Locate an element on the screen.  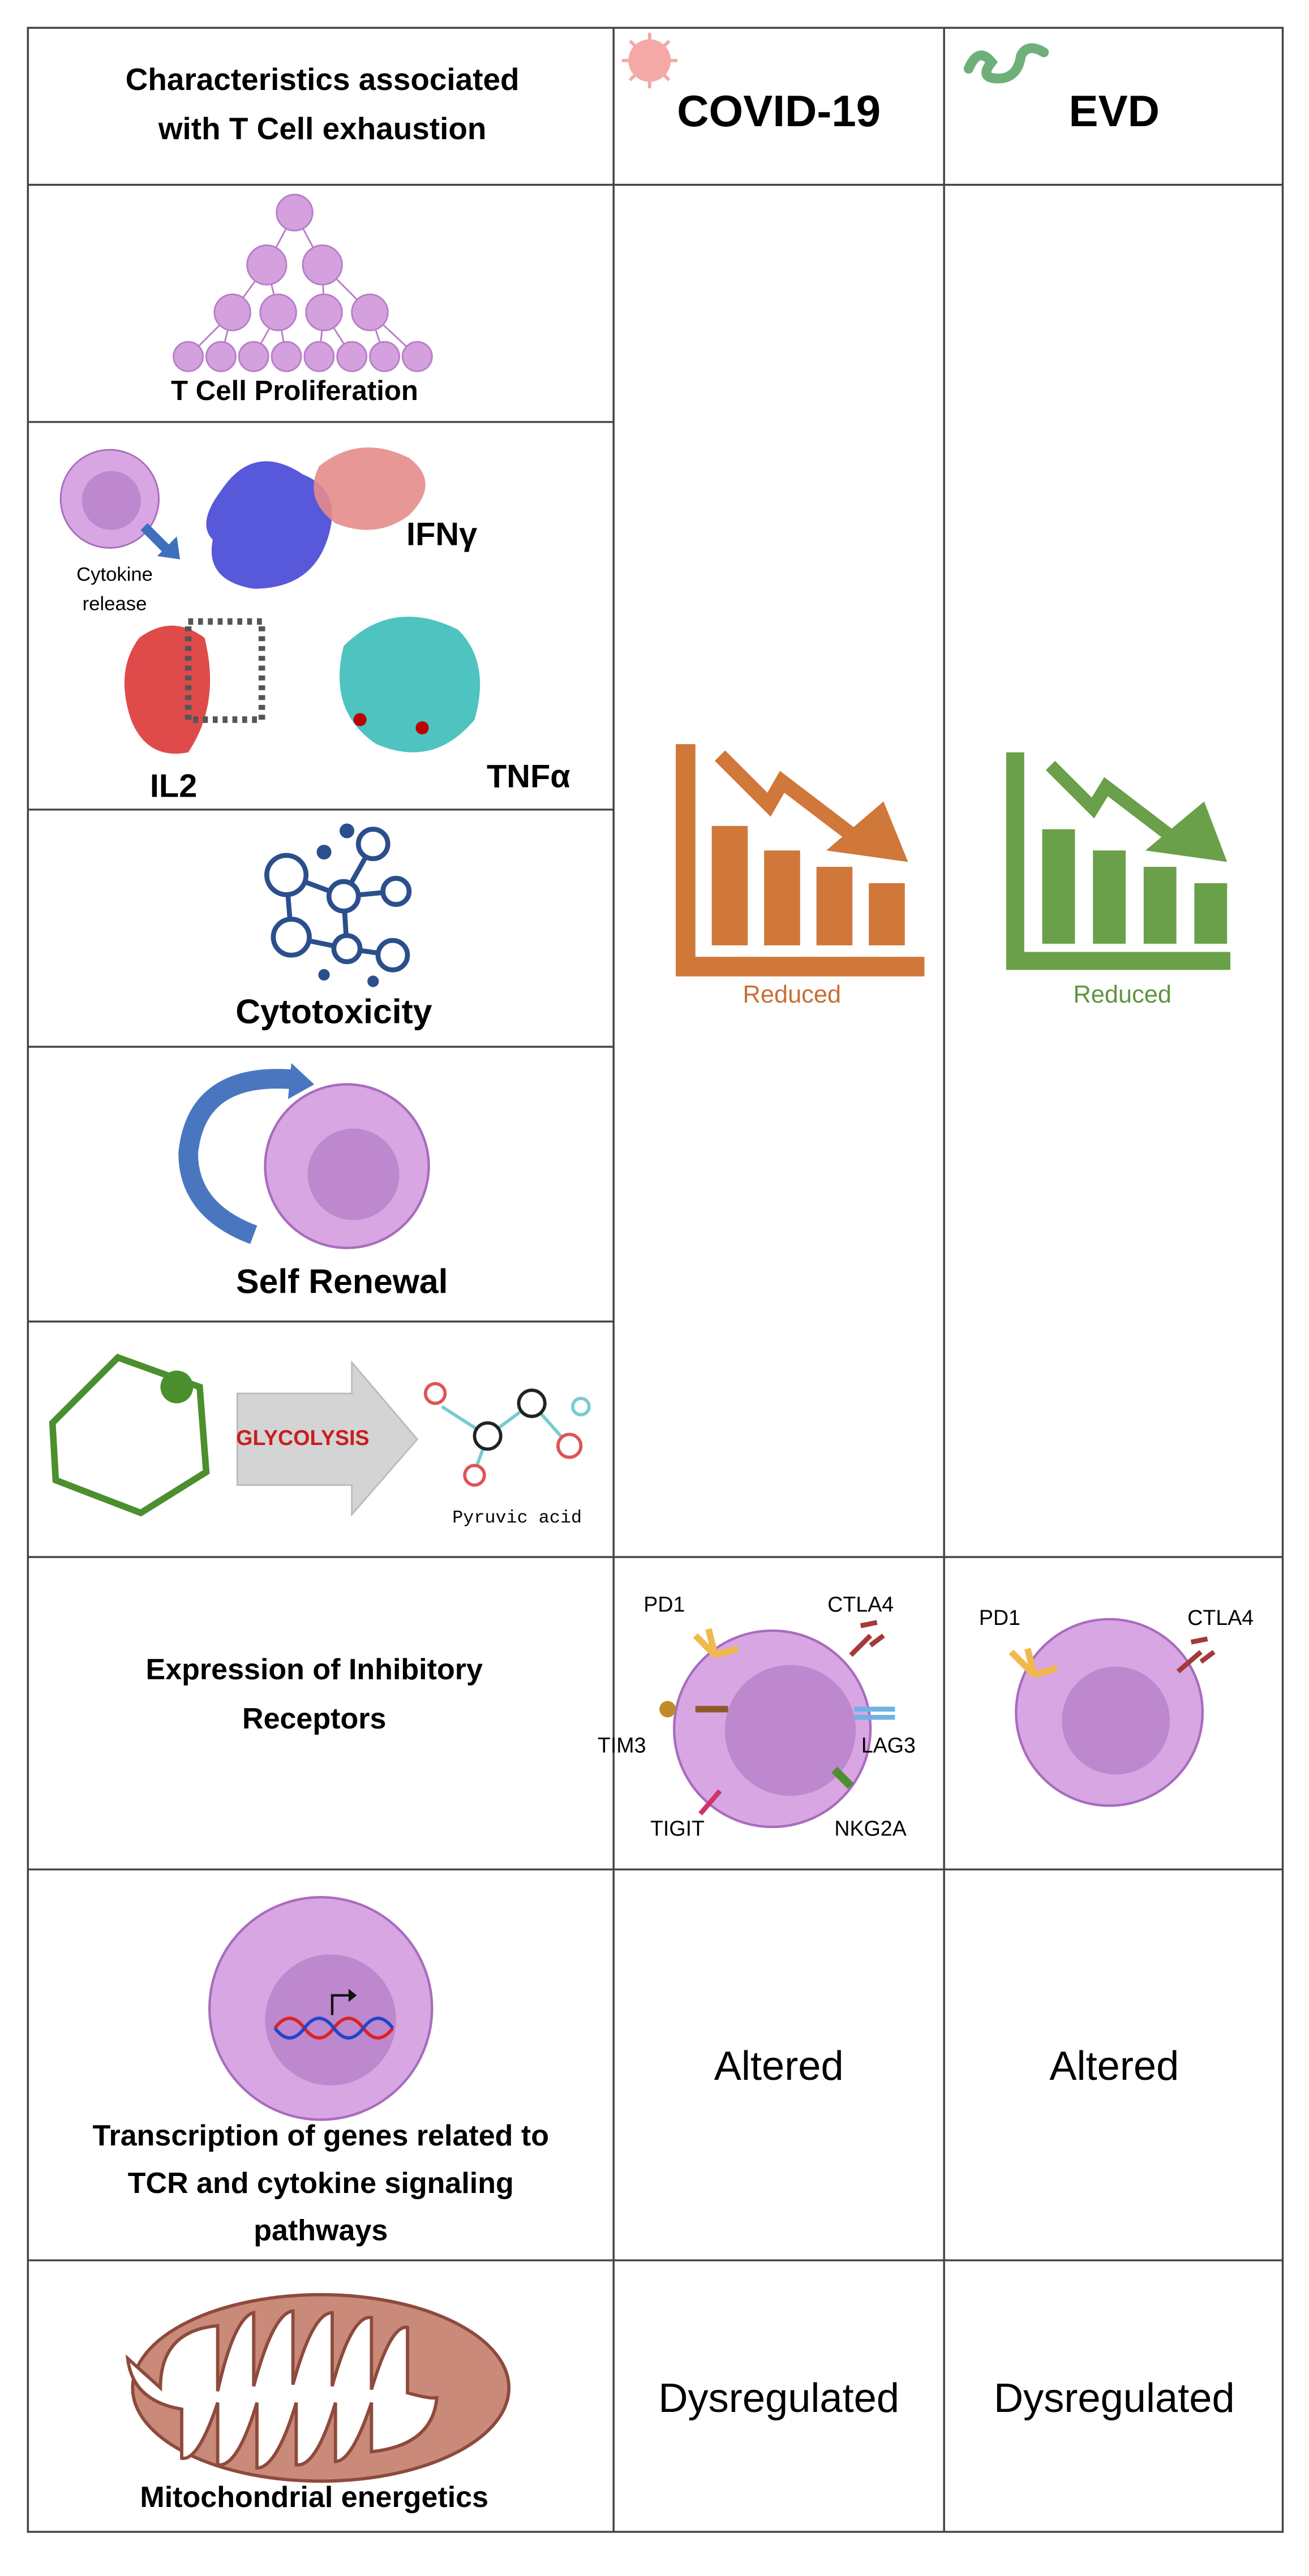
row-label: Transcription of genes related to is located at coordinates (321, 2135).